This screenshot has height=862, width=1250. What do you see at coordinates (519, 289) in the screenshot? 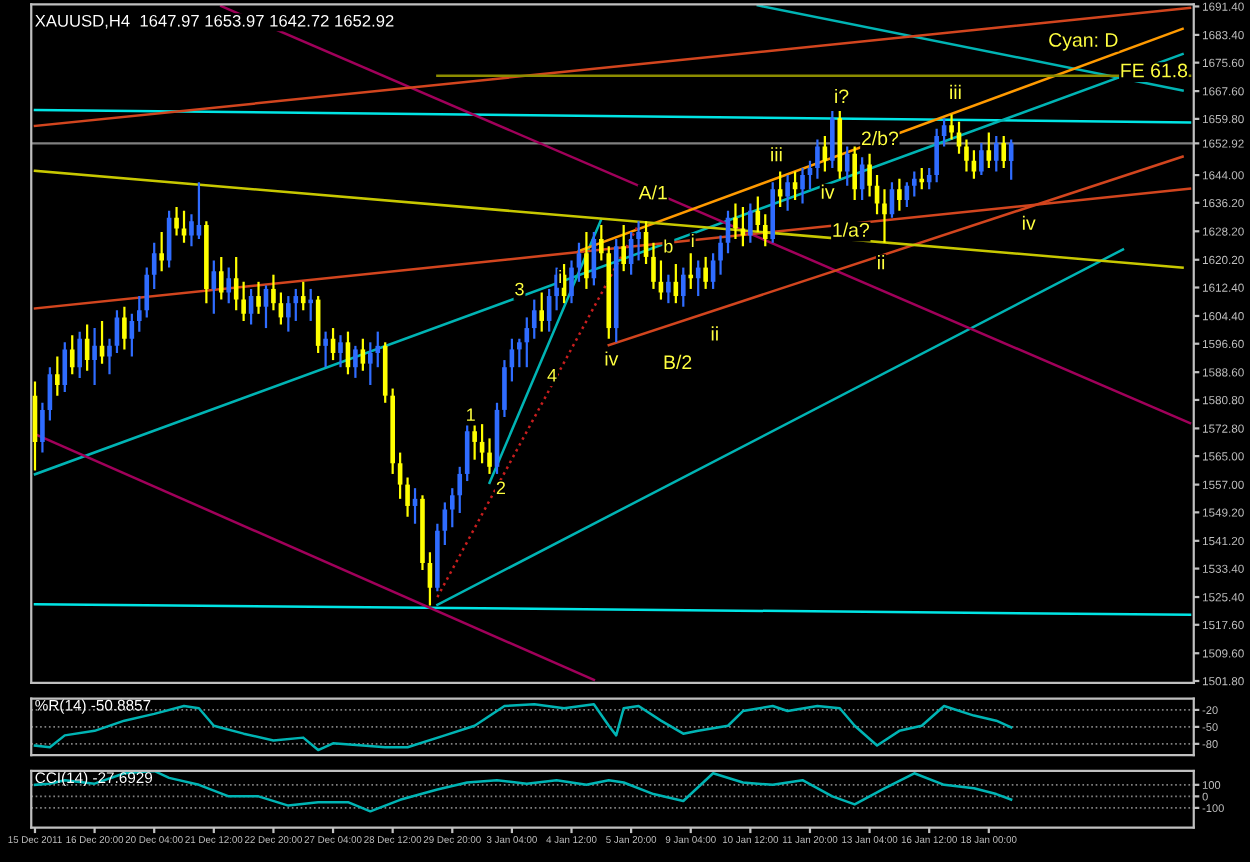
I see `annotation: 3` at bounding box center [519, 289].